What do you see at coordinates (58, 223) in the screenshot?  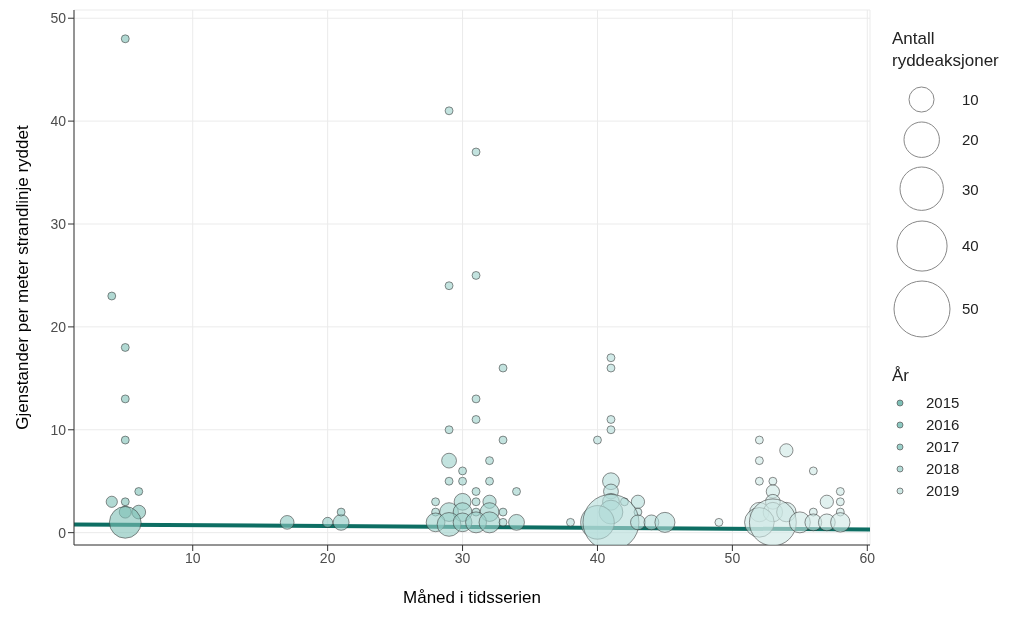 I see `y-tick-label: 30` at bounding box center [58, 223].